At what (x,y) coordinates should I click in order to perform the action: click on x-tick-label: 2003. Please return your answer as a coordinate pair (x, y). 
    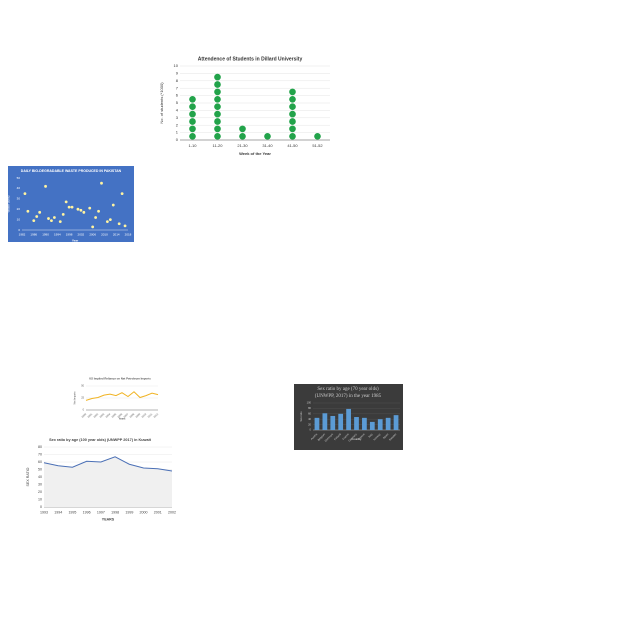
    Looking at the image, I should click on (102, 415).